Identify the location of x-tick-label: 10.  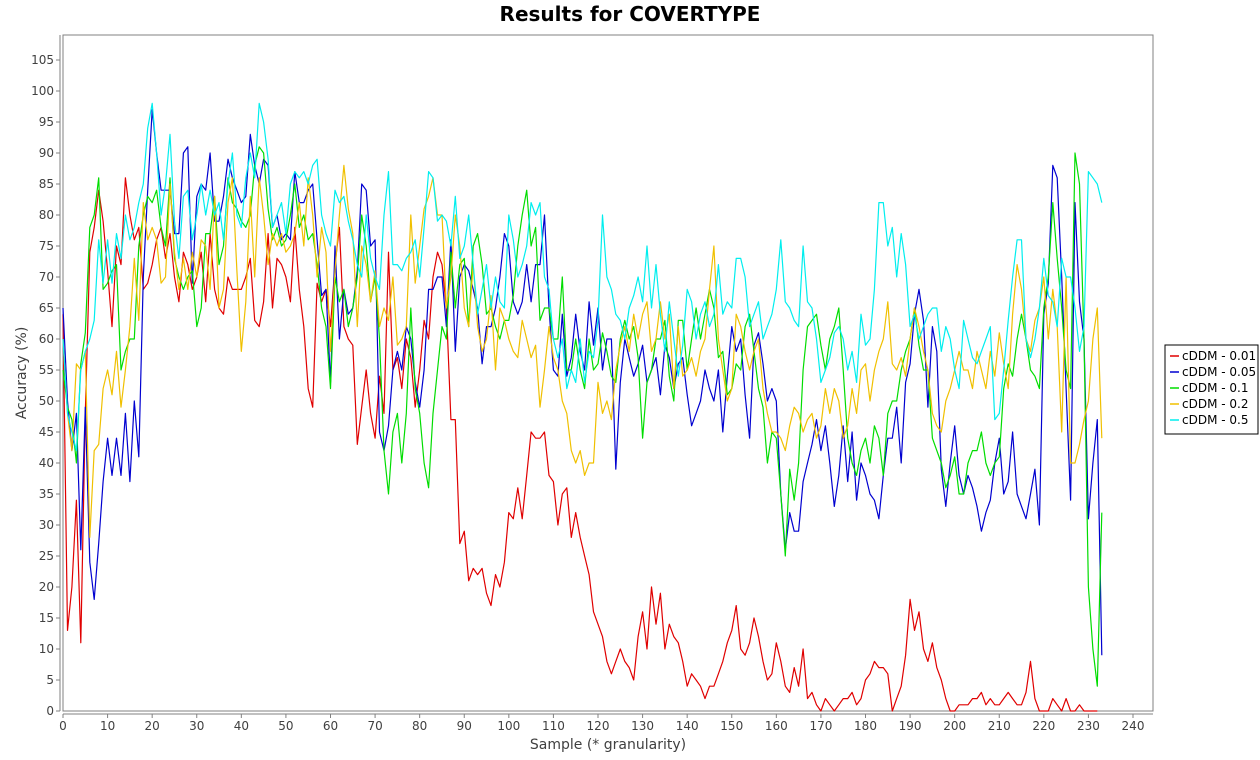
(107, 726).